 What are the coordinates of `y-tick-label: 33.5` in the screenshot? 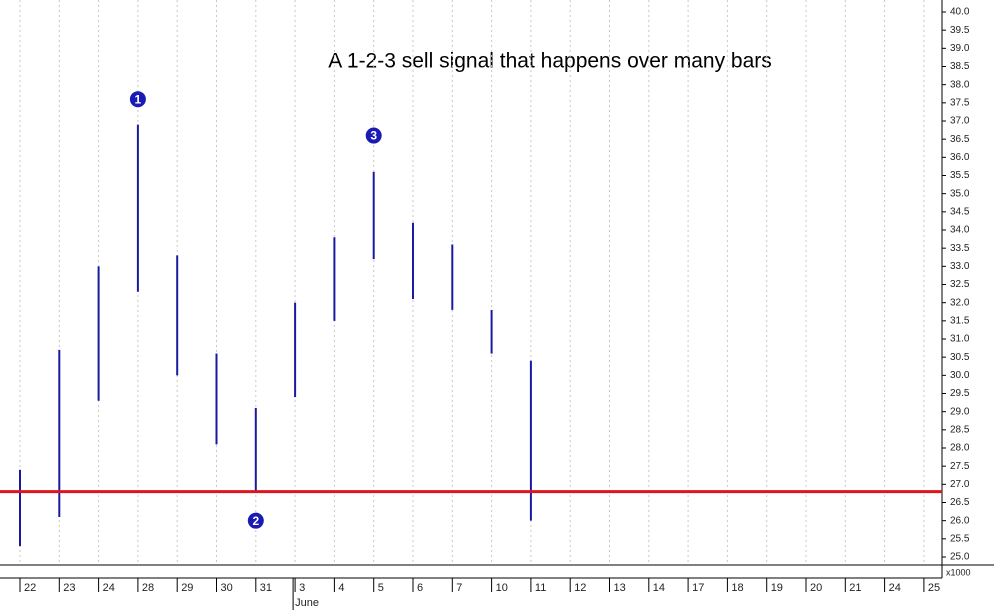 It's located at (960, 248).